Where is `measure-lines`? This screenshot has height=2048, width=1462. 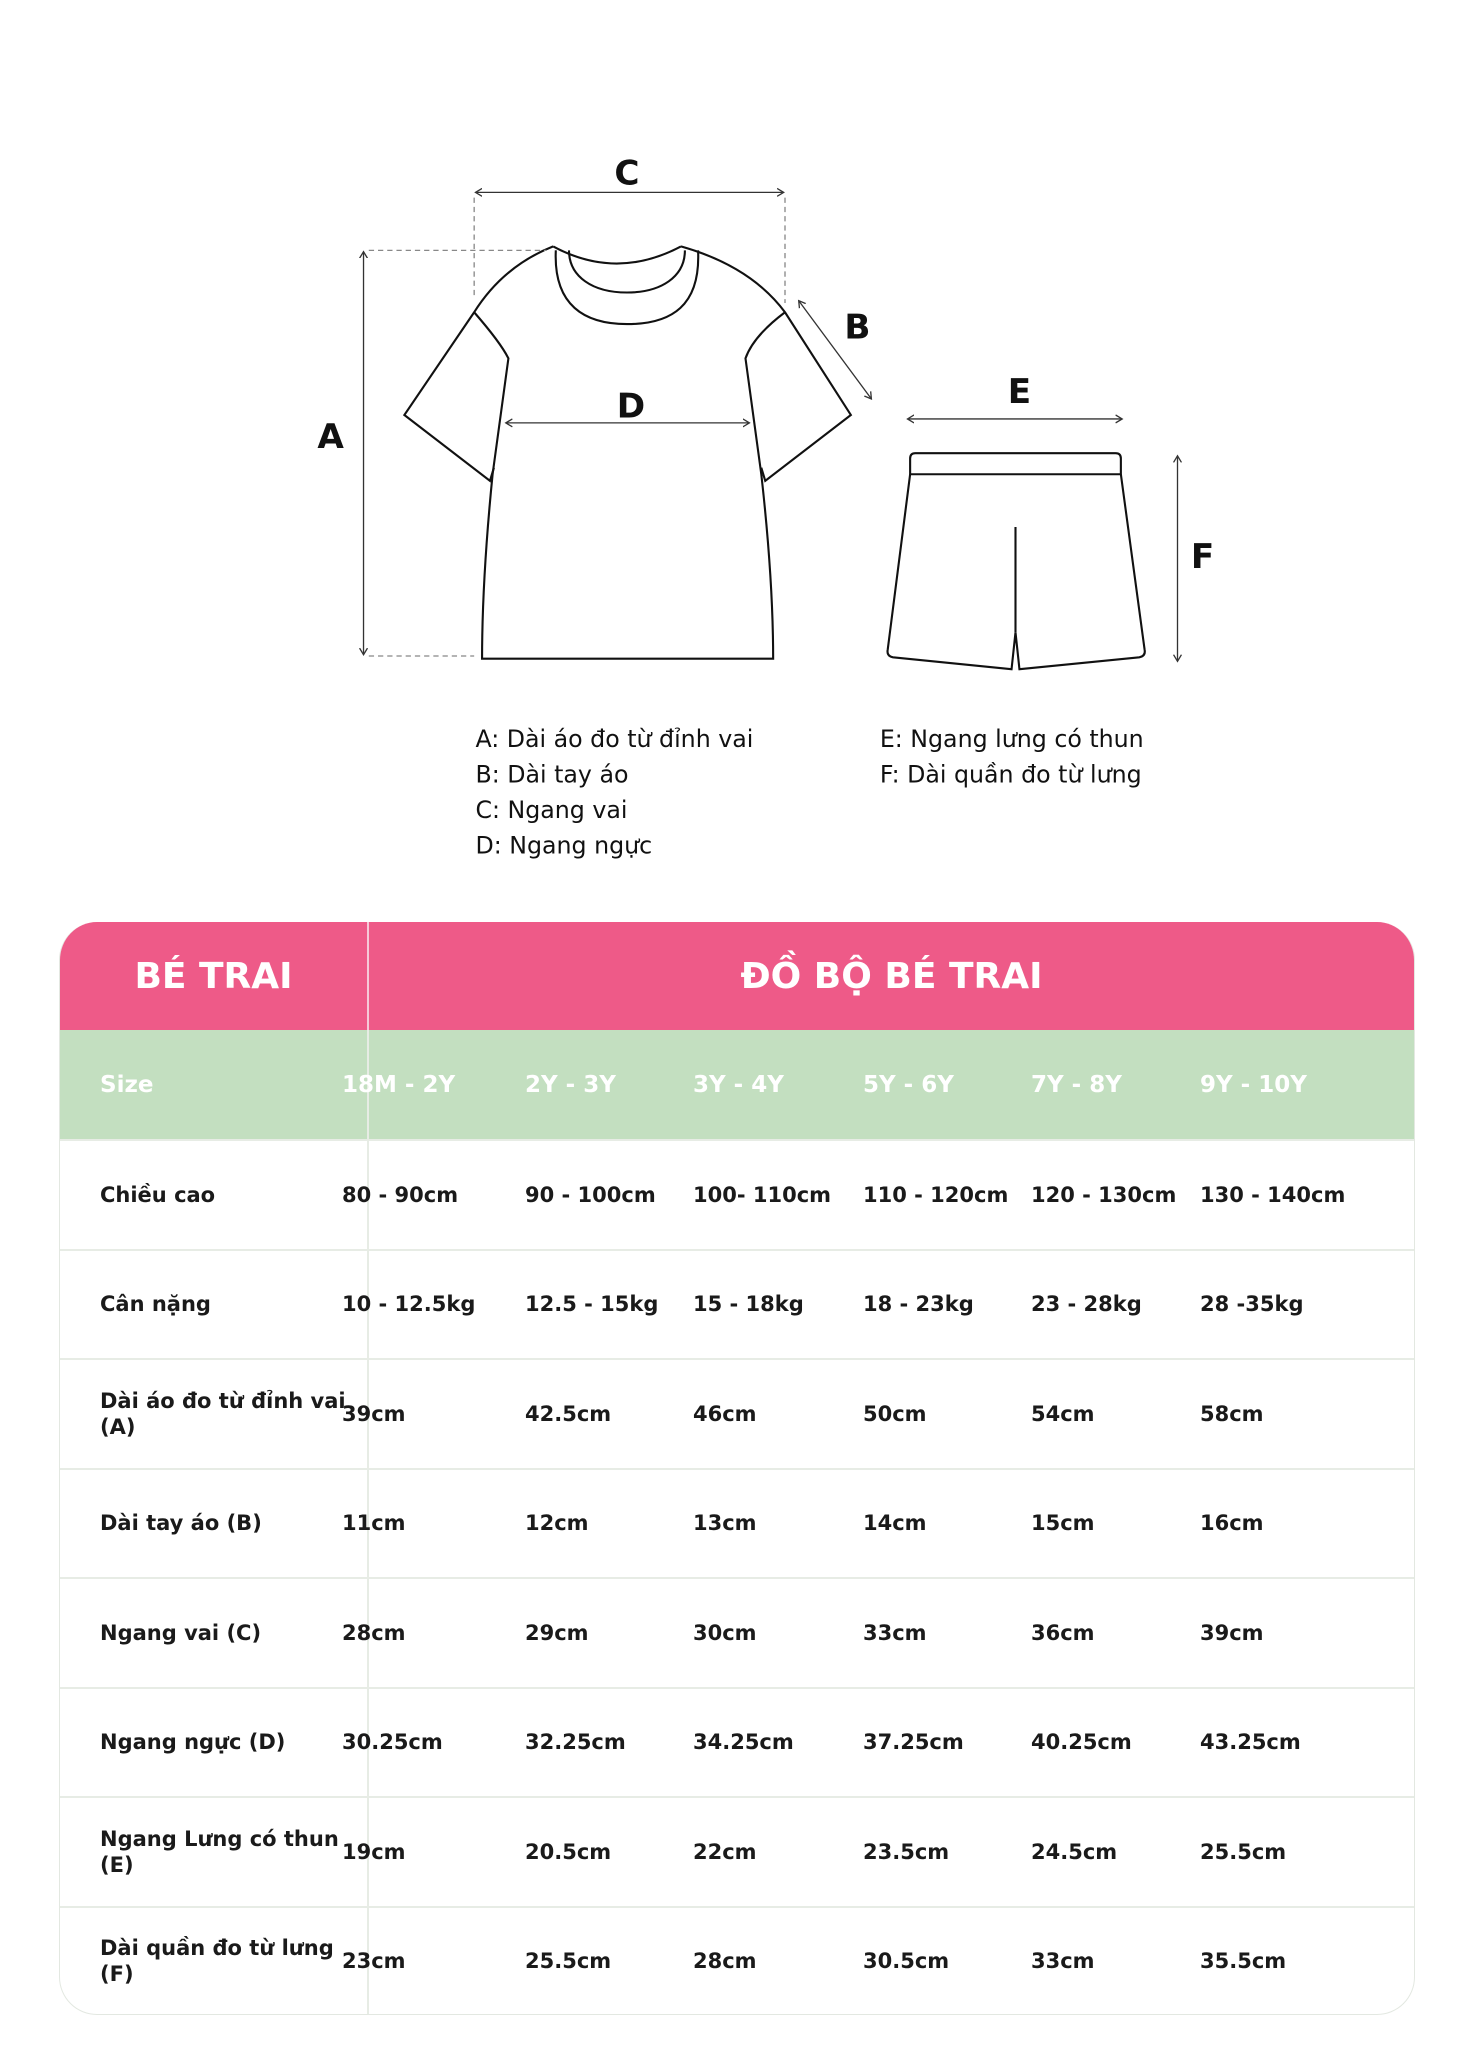 measure-lines is located at coordinates (771, 426).